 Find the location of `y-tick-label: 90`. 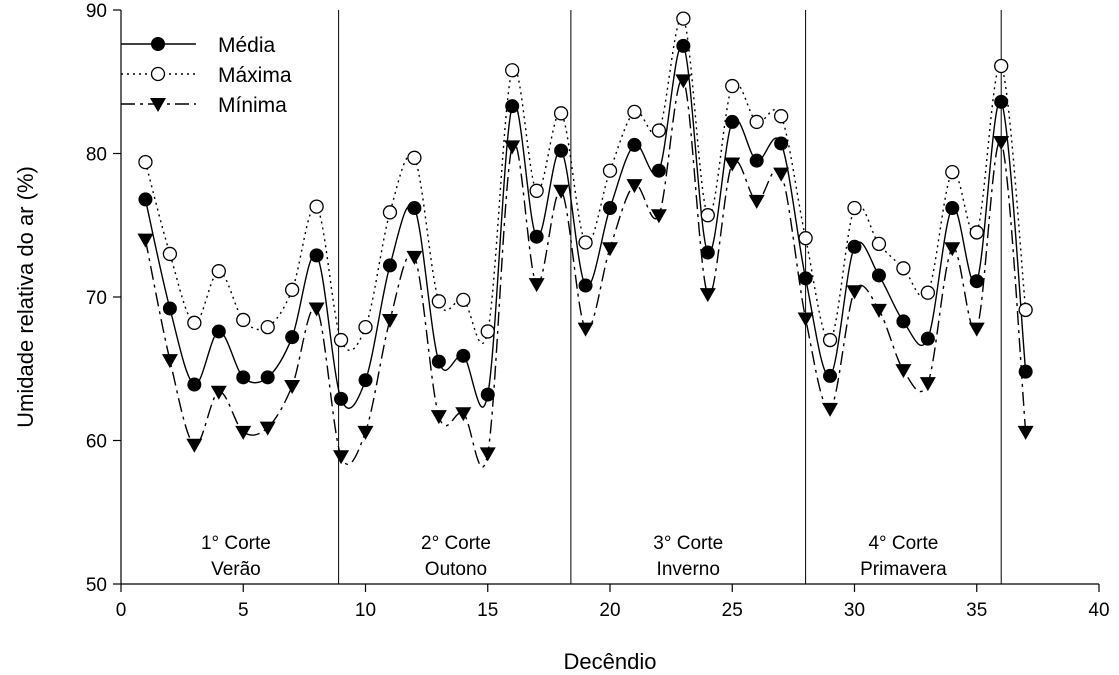

y-tick-label: 90 is located at coordinates (96, 11).